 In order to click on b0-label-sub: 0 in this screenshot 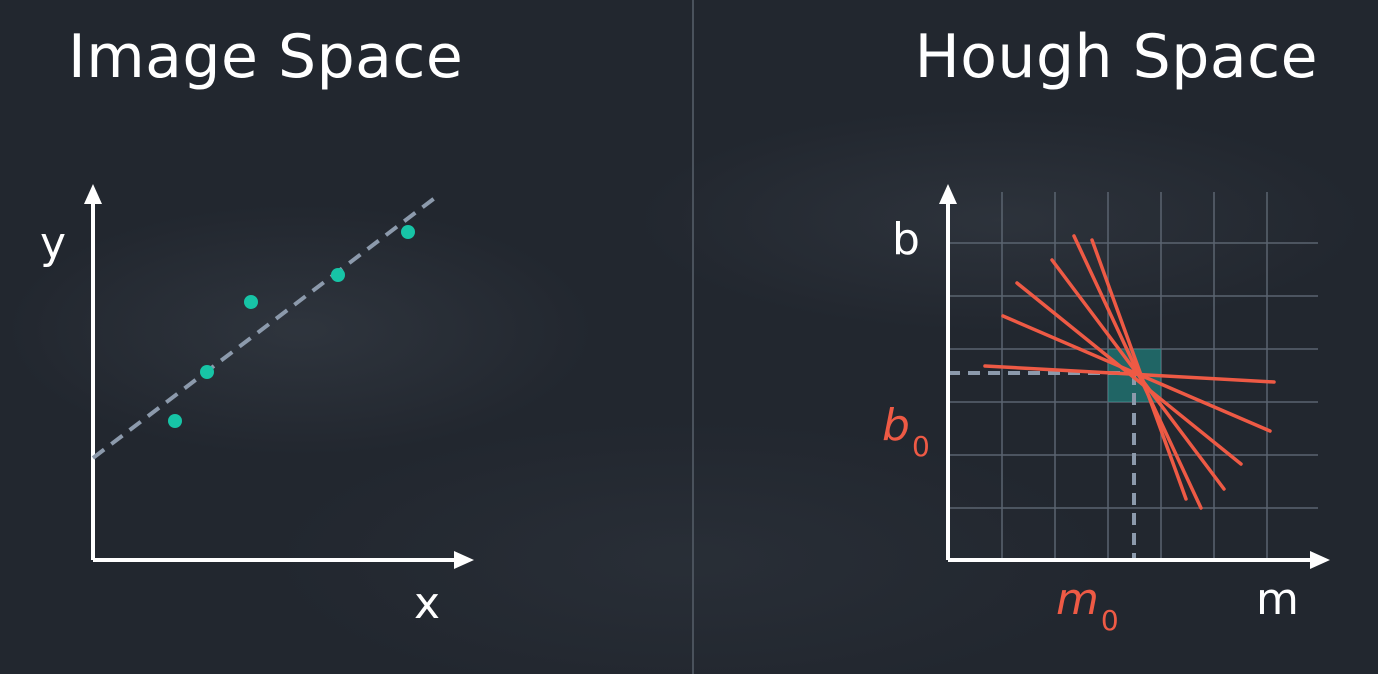, I will do `click(920, 446)`.